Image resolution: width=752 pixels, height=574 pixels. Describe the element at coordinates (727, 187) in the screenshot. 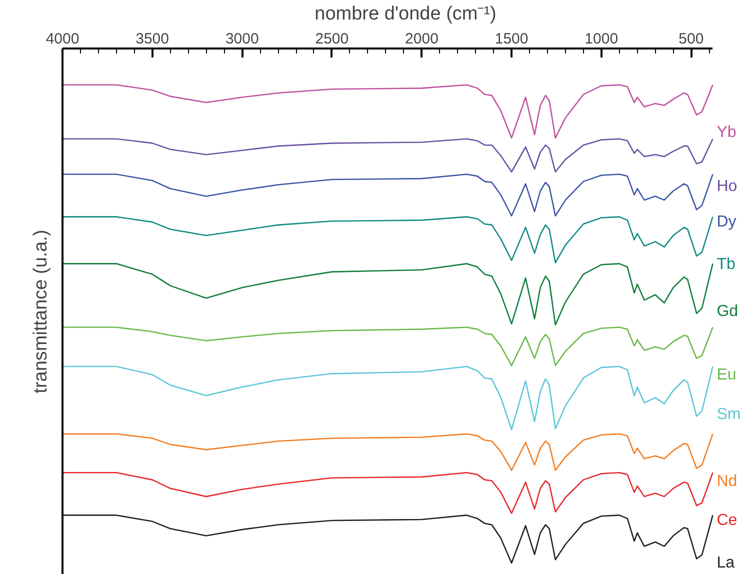

I see `series-label: Ho` at that location.